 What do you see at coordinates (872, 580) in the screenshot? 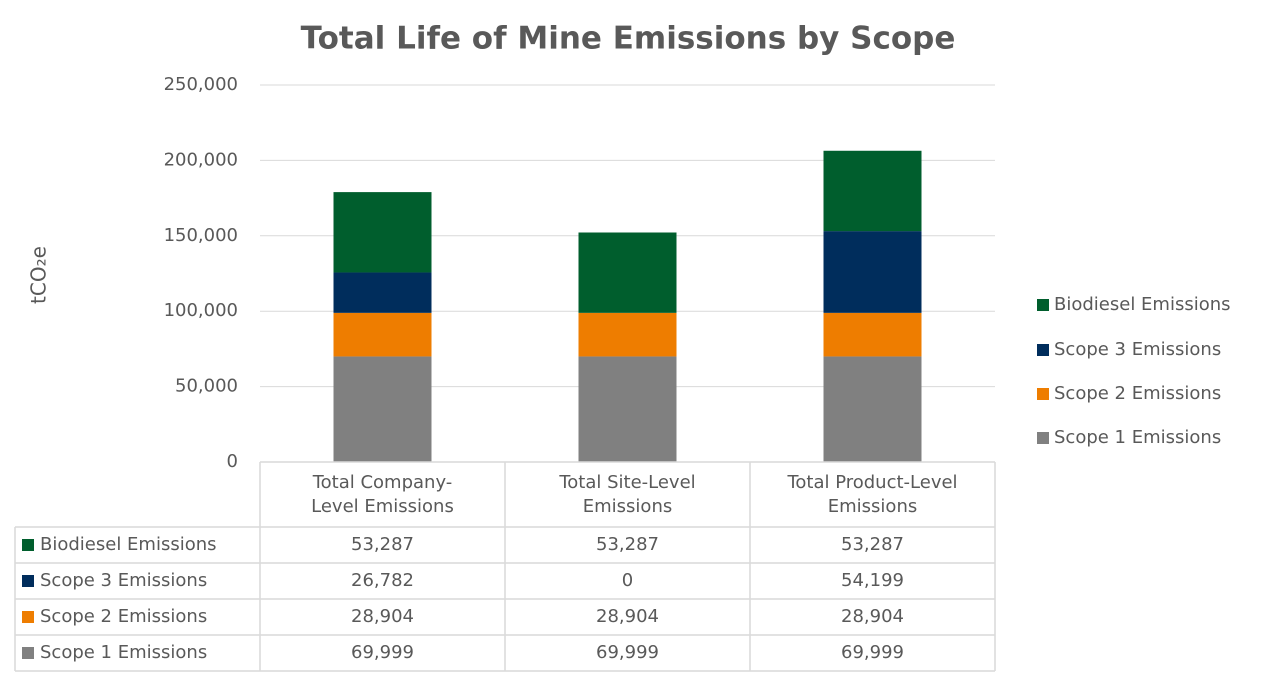
I see `table-cell: 54,199` at bounding box center [872, 580].